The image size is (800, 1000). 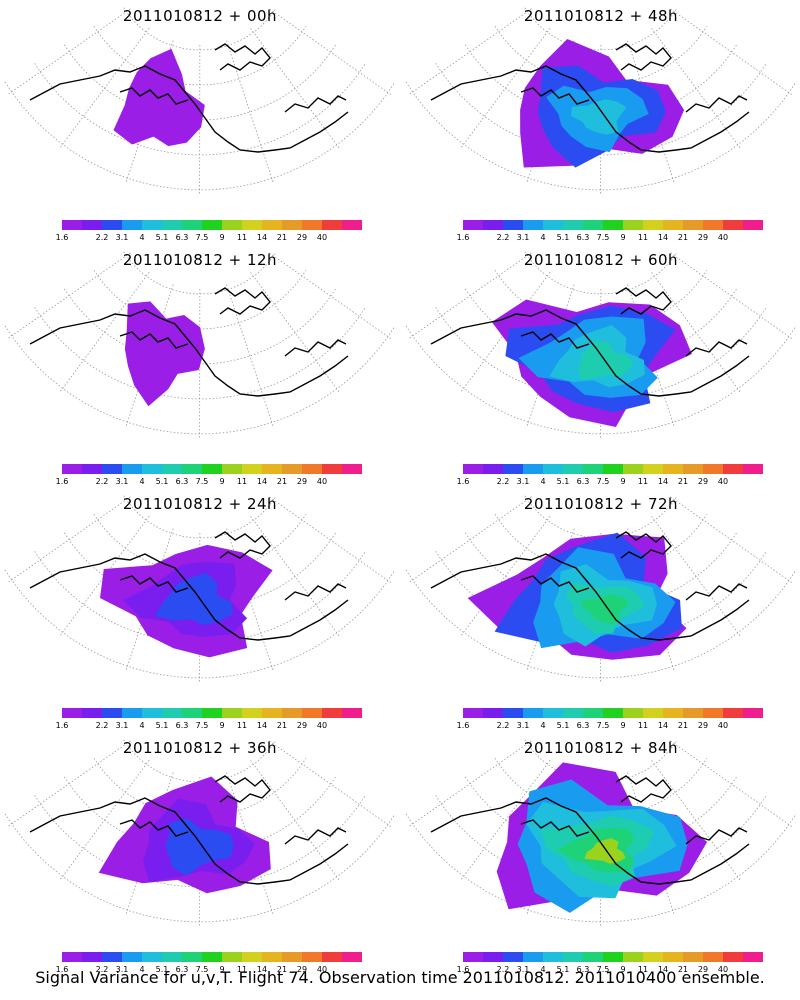 I want to click on panel-title: 2011010812 + 48h, so click(x=601, y=16).